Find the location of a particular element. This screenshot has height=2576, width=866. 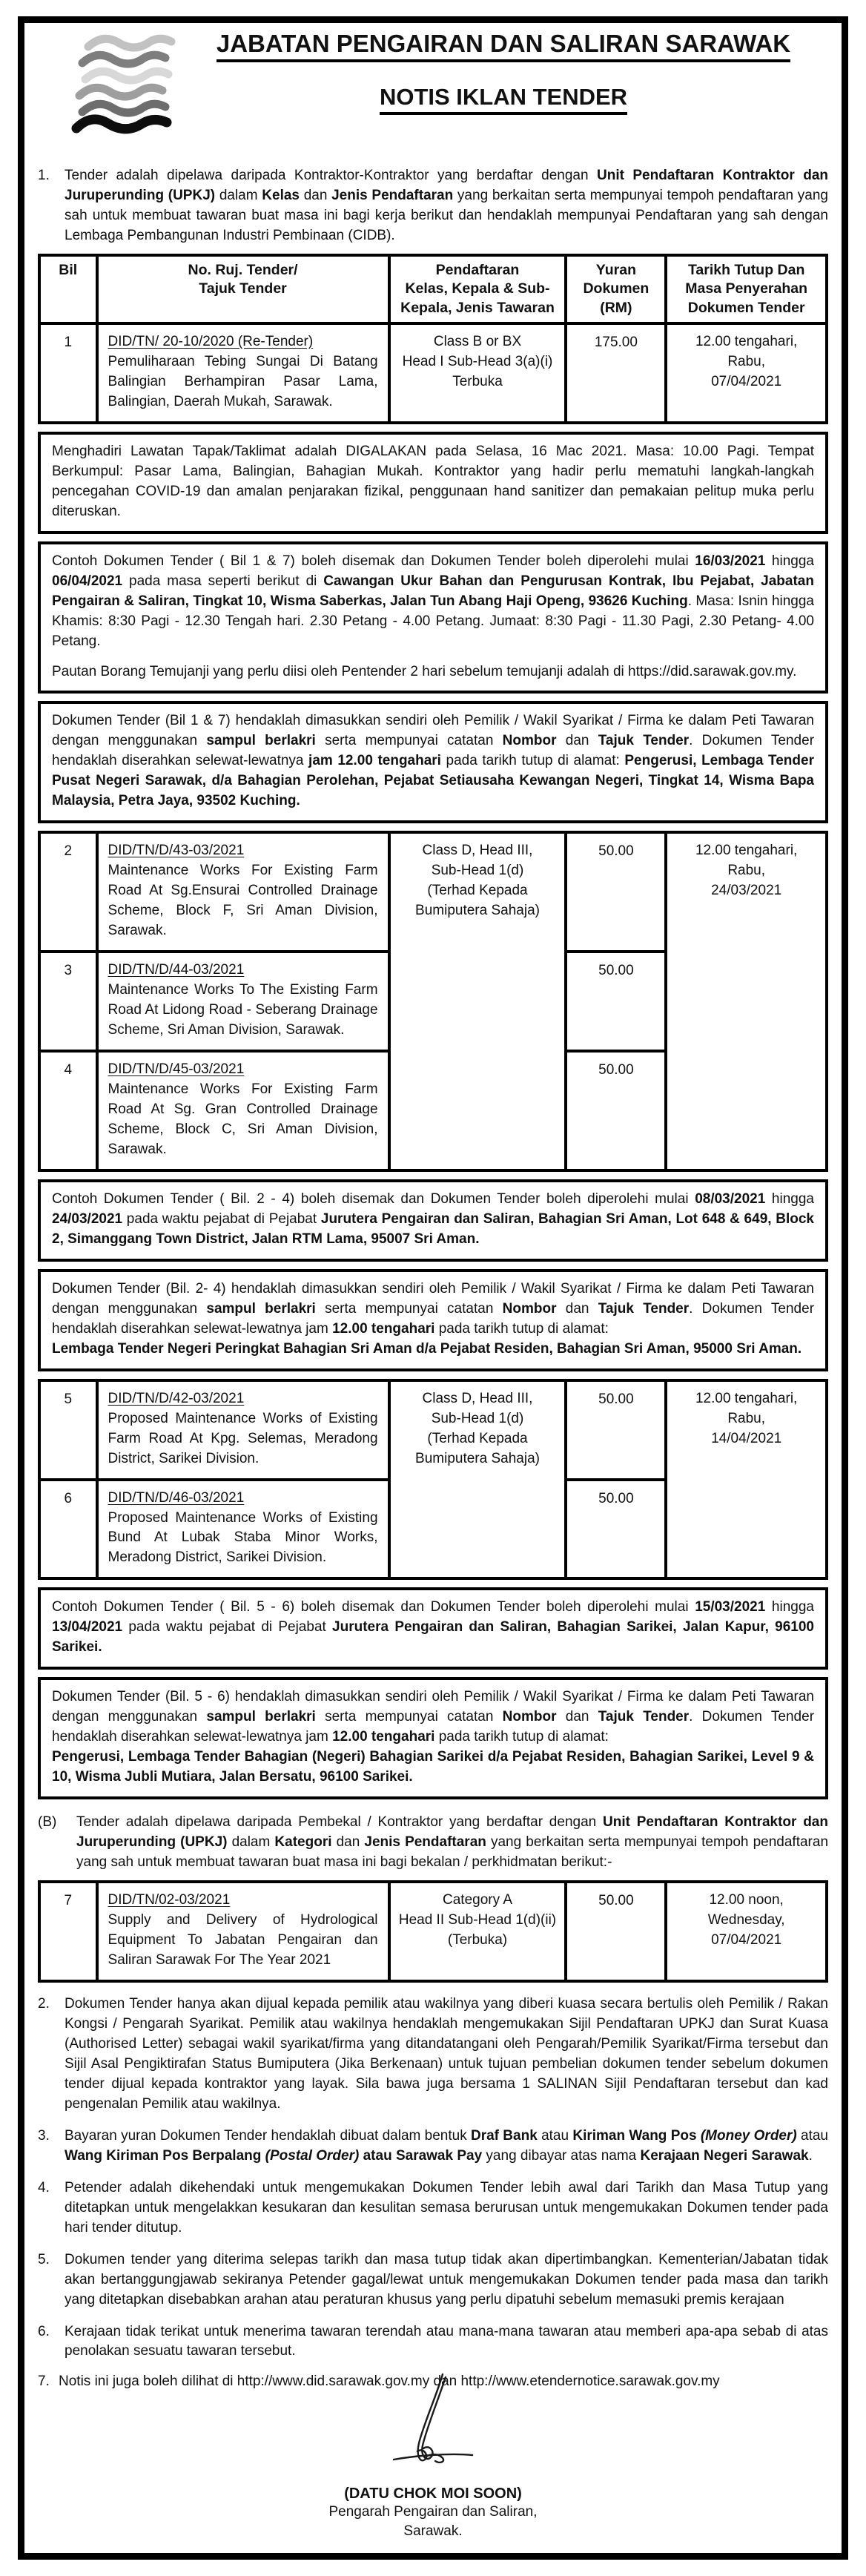

notice-title: NOTIS IKLAN TENDER is located at coordinates (503, 101).